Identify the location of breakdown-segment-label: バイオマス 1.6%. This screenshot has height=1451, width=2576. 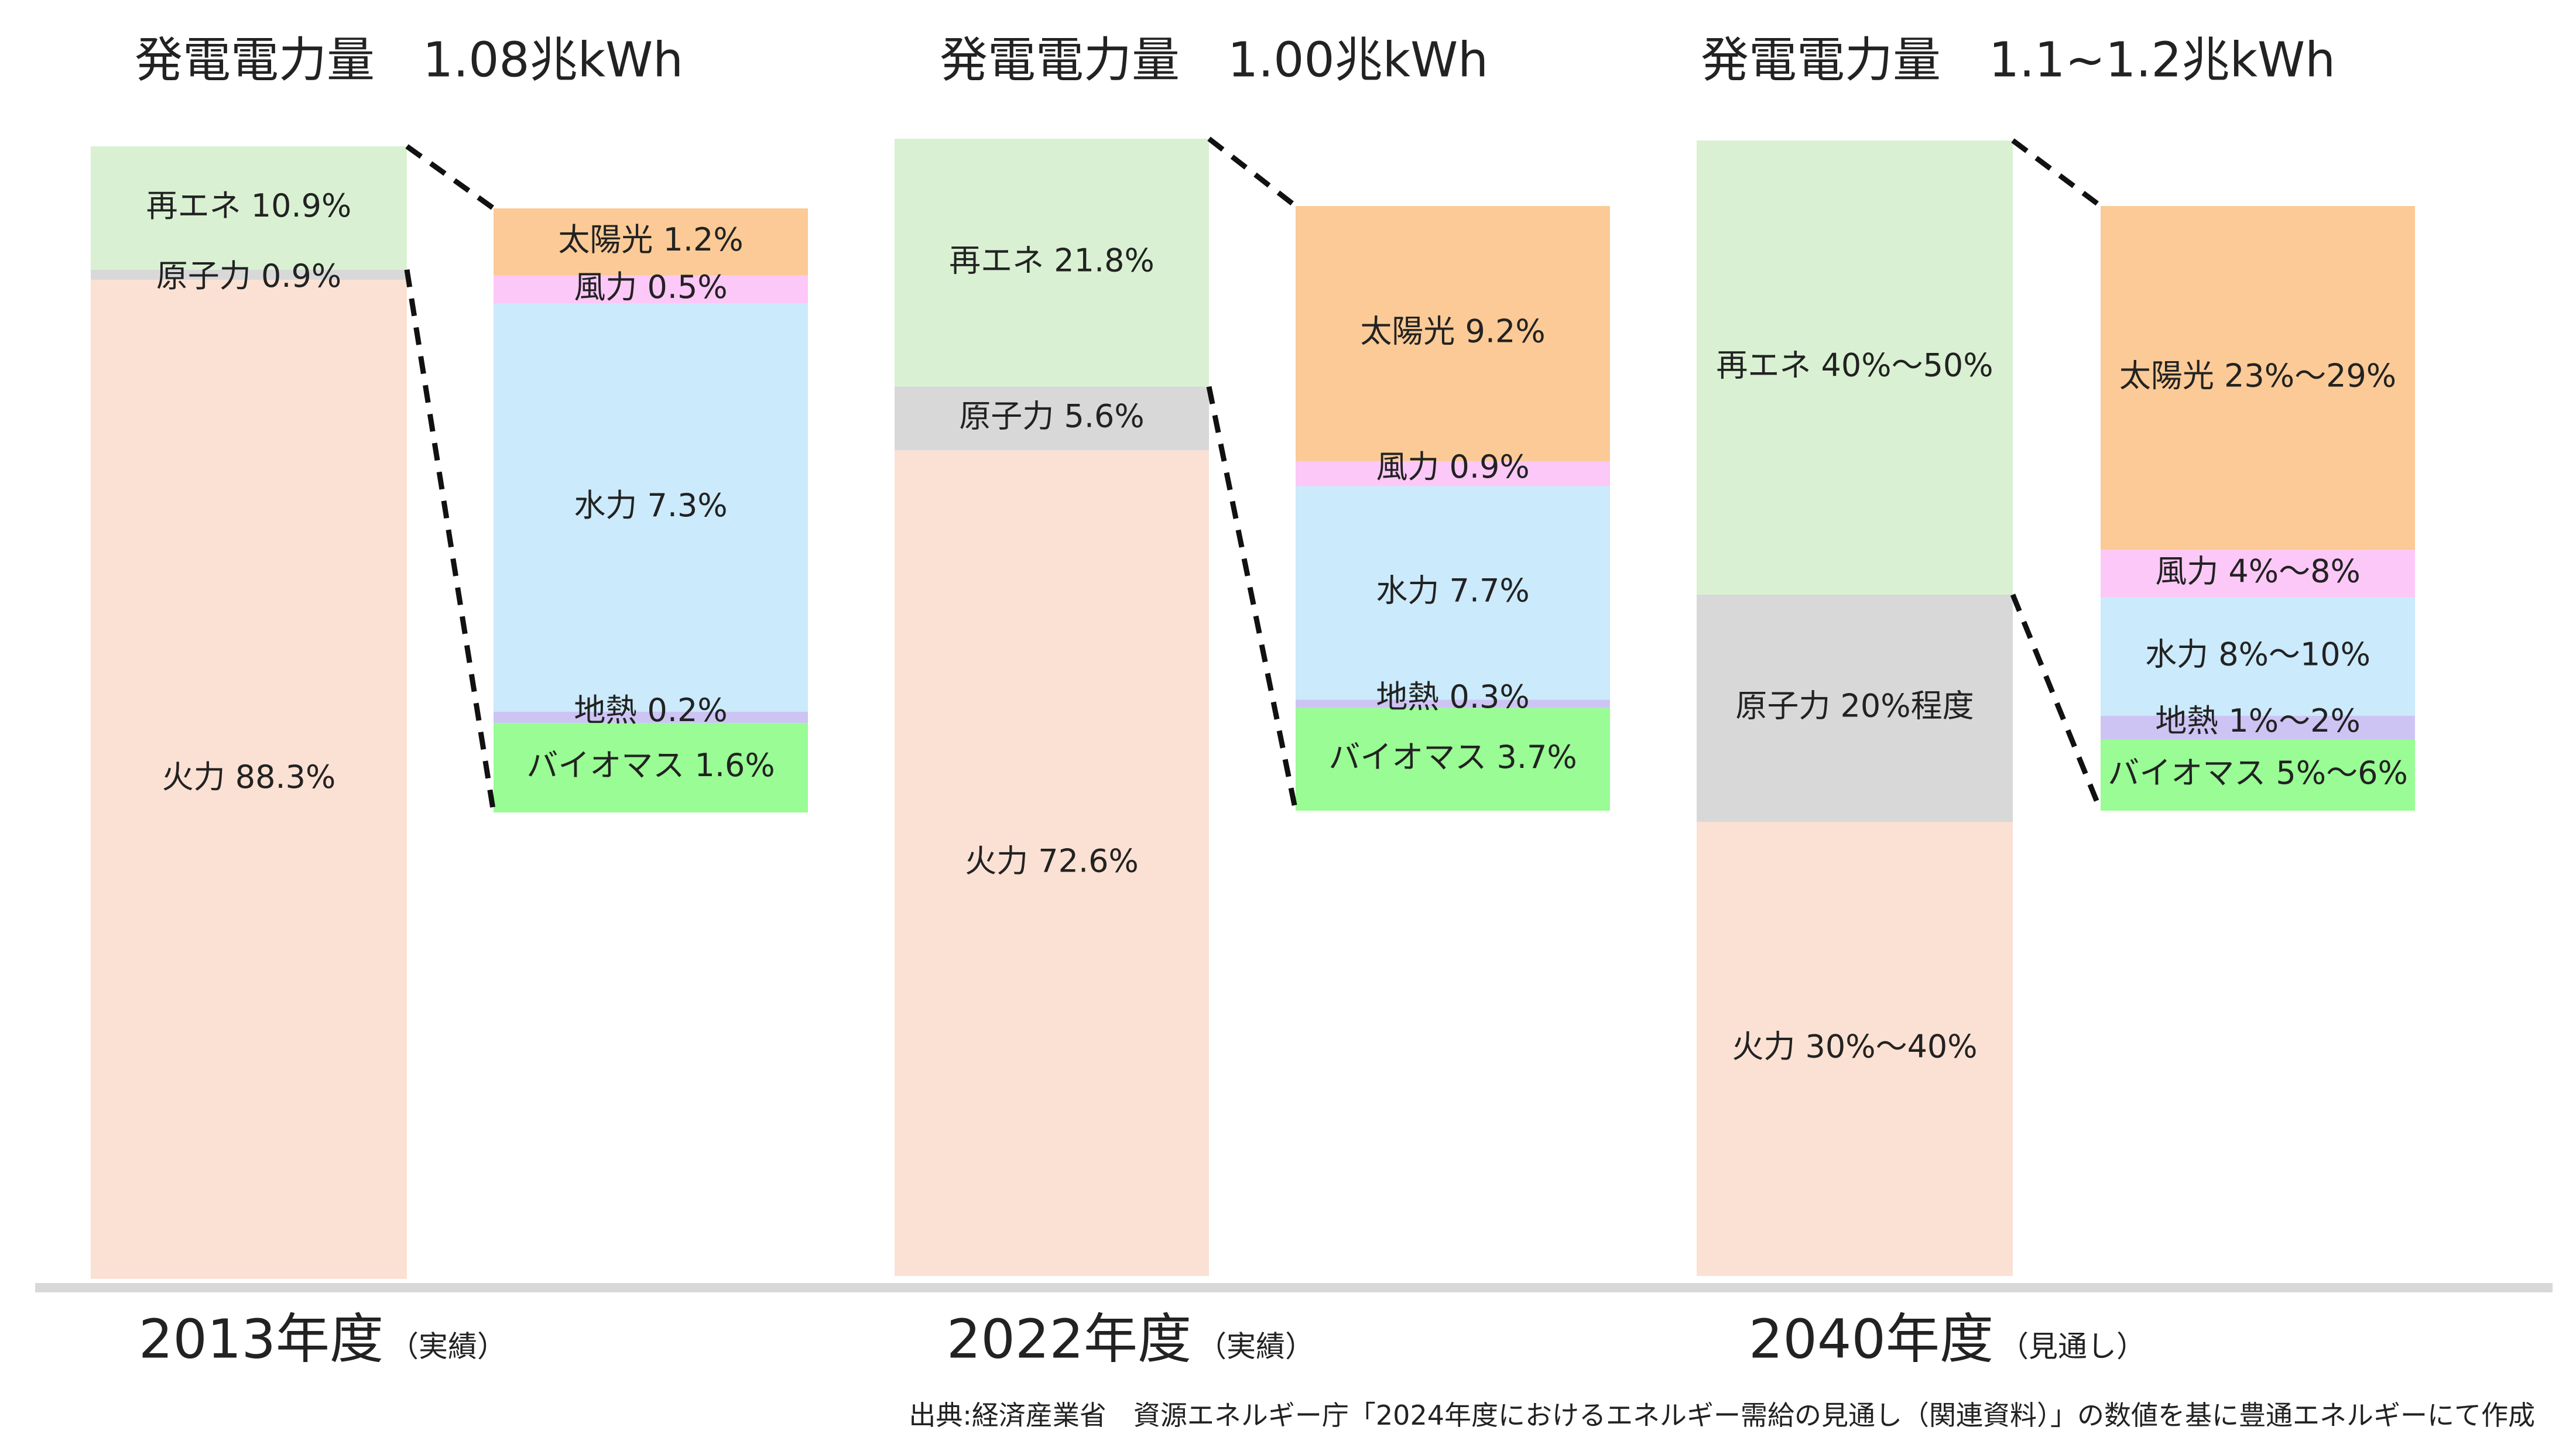
(650, 766).